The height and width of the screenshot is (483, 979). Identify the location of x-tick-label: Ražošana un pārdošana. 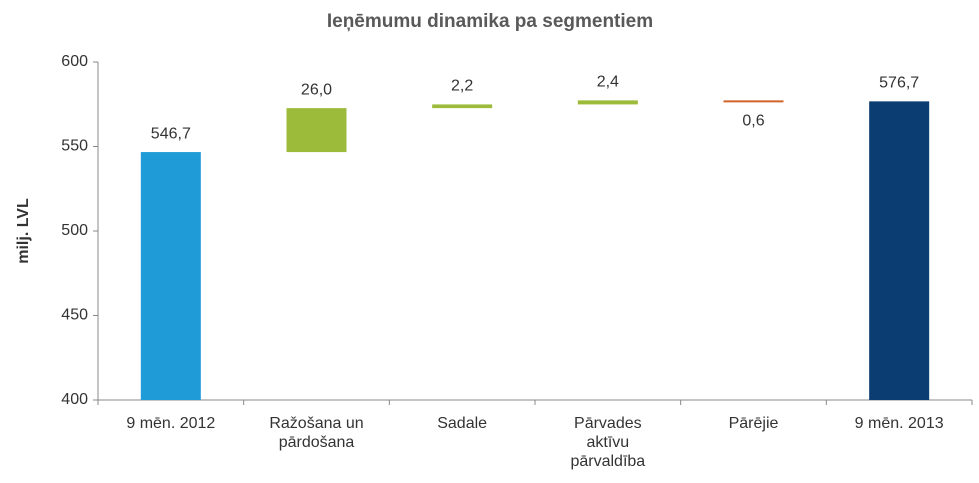
(316, 433).